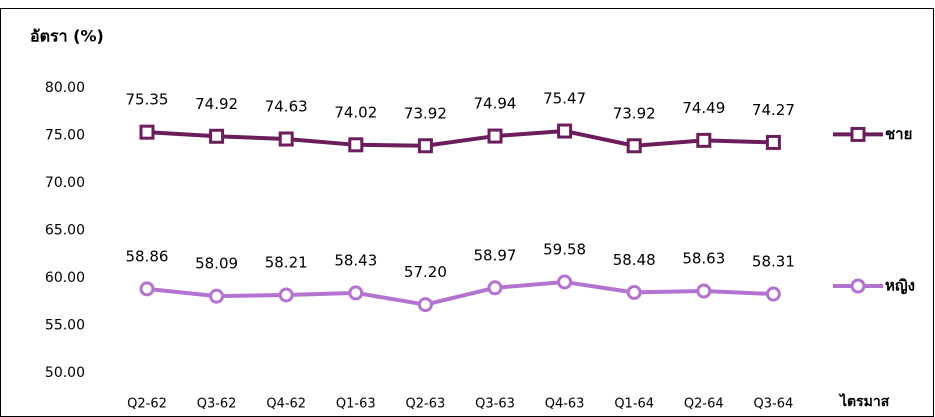 This screenshot has width=935, height=417. What do you see at coordinates (773, 110) in the screenshot?
I see `data-label: 74.27` at bounding box center [773, 110].